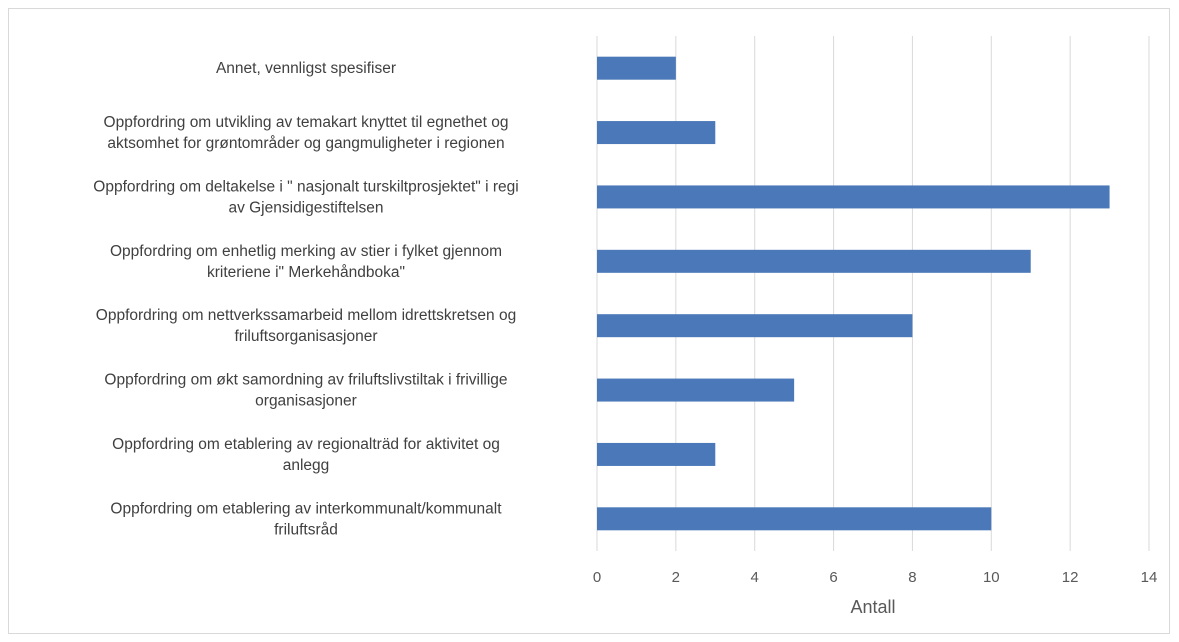 The image size is (1179, 642). Describe the element at coordinates (676, 577) in the screenshot. I see `x-tick-label: 2` at that location.